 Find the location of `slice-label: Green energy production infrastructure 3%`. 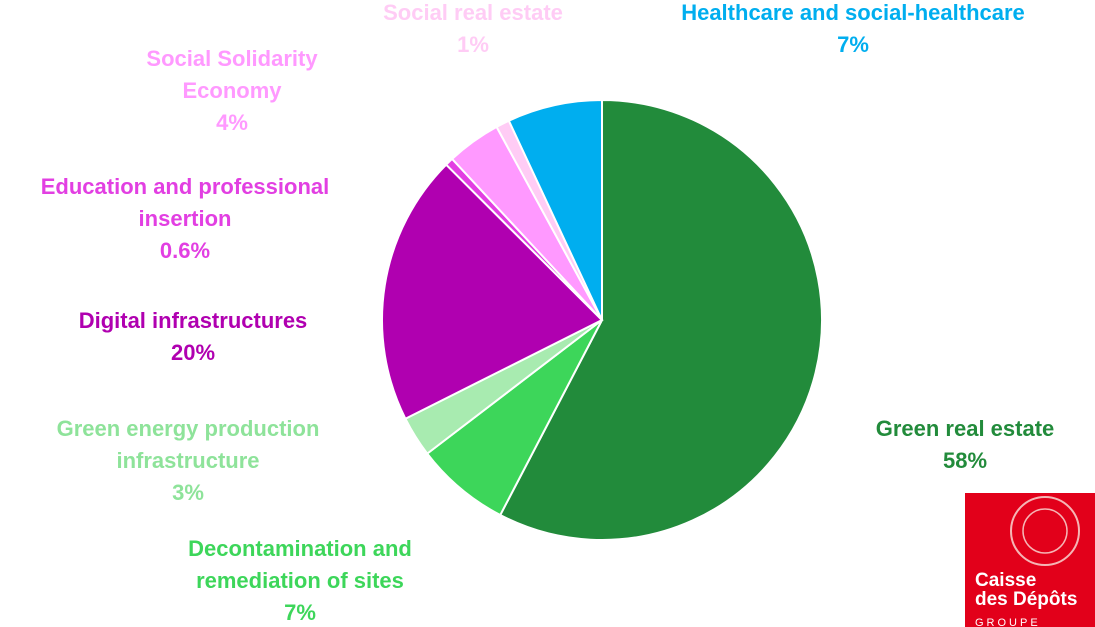

slice-label: Green energy production infrastructure 3% is located at coordinates (189, 461).